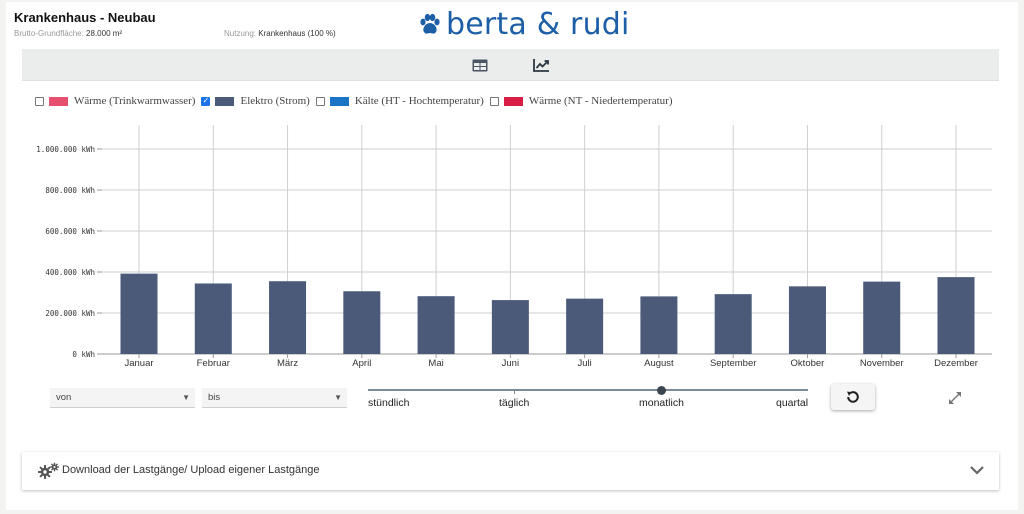 The height and width of the screenshot is (514, 1024). I want to click on logo: berta & rudi, so click(524, 25).